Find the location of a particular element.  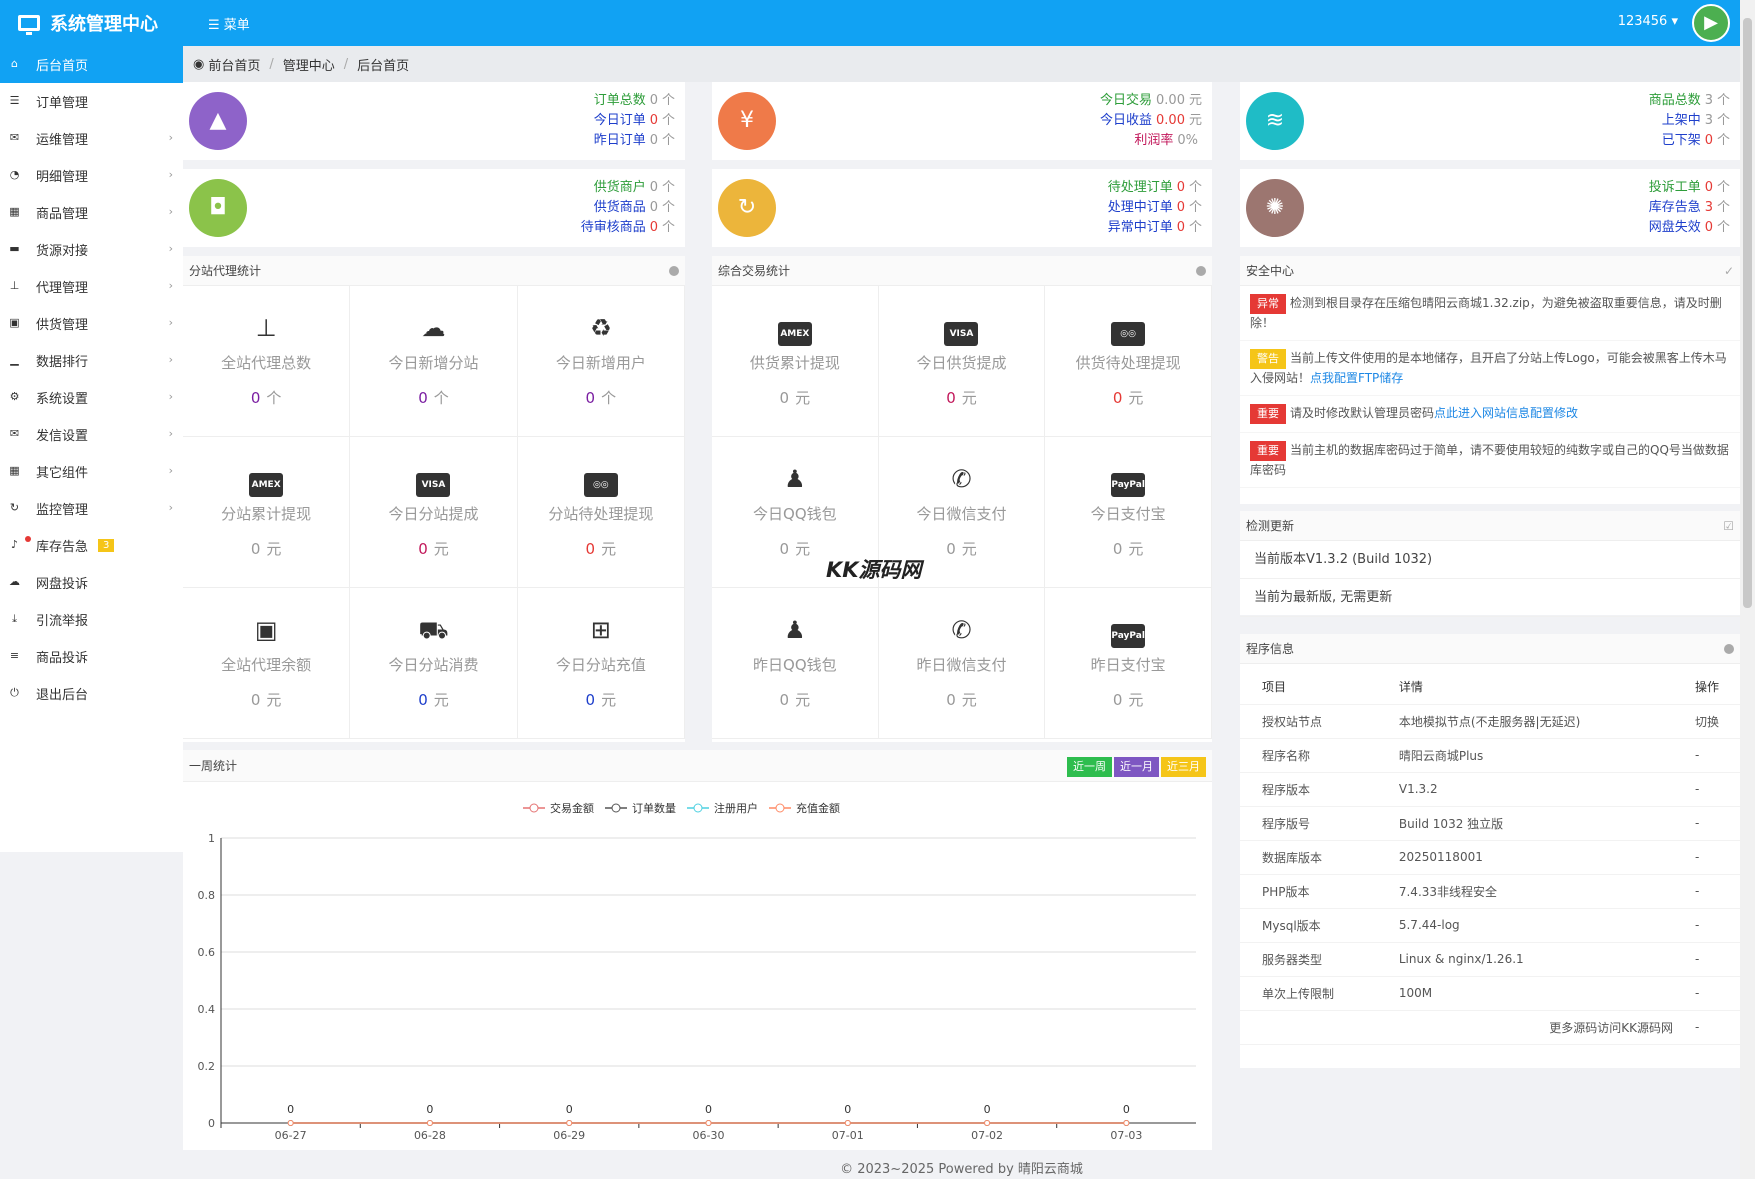

stat-card: ≋ 商品总数 3 个上架中 3 个已下架 0 个 is located at coordinates (1490, 121).